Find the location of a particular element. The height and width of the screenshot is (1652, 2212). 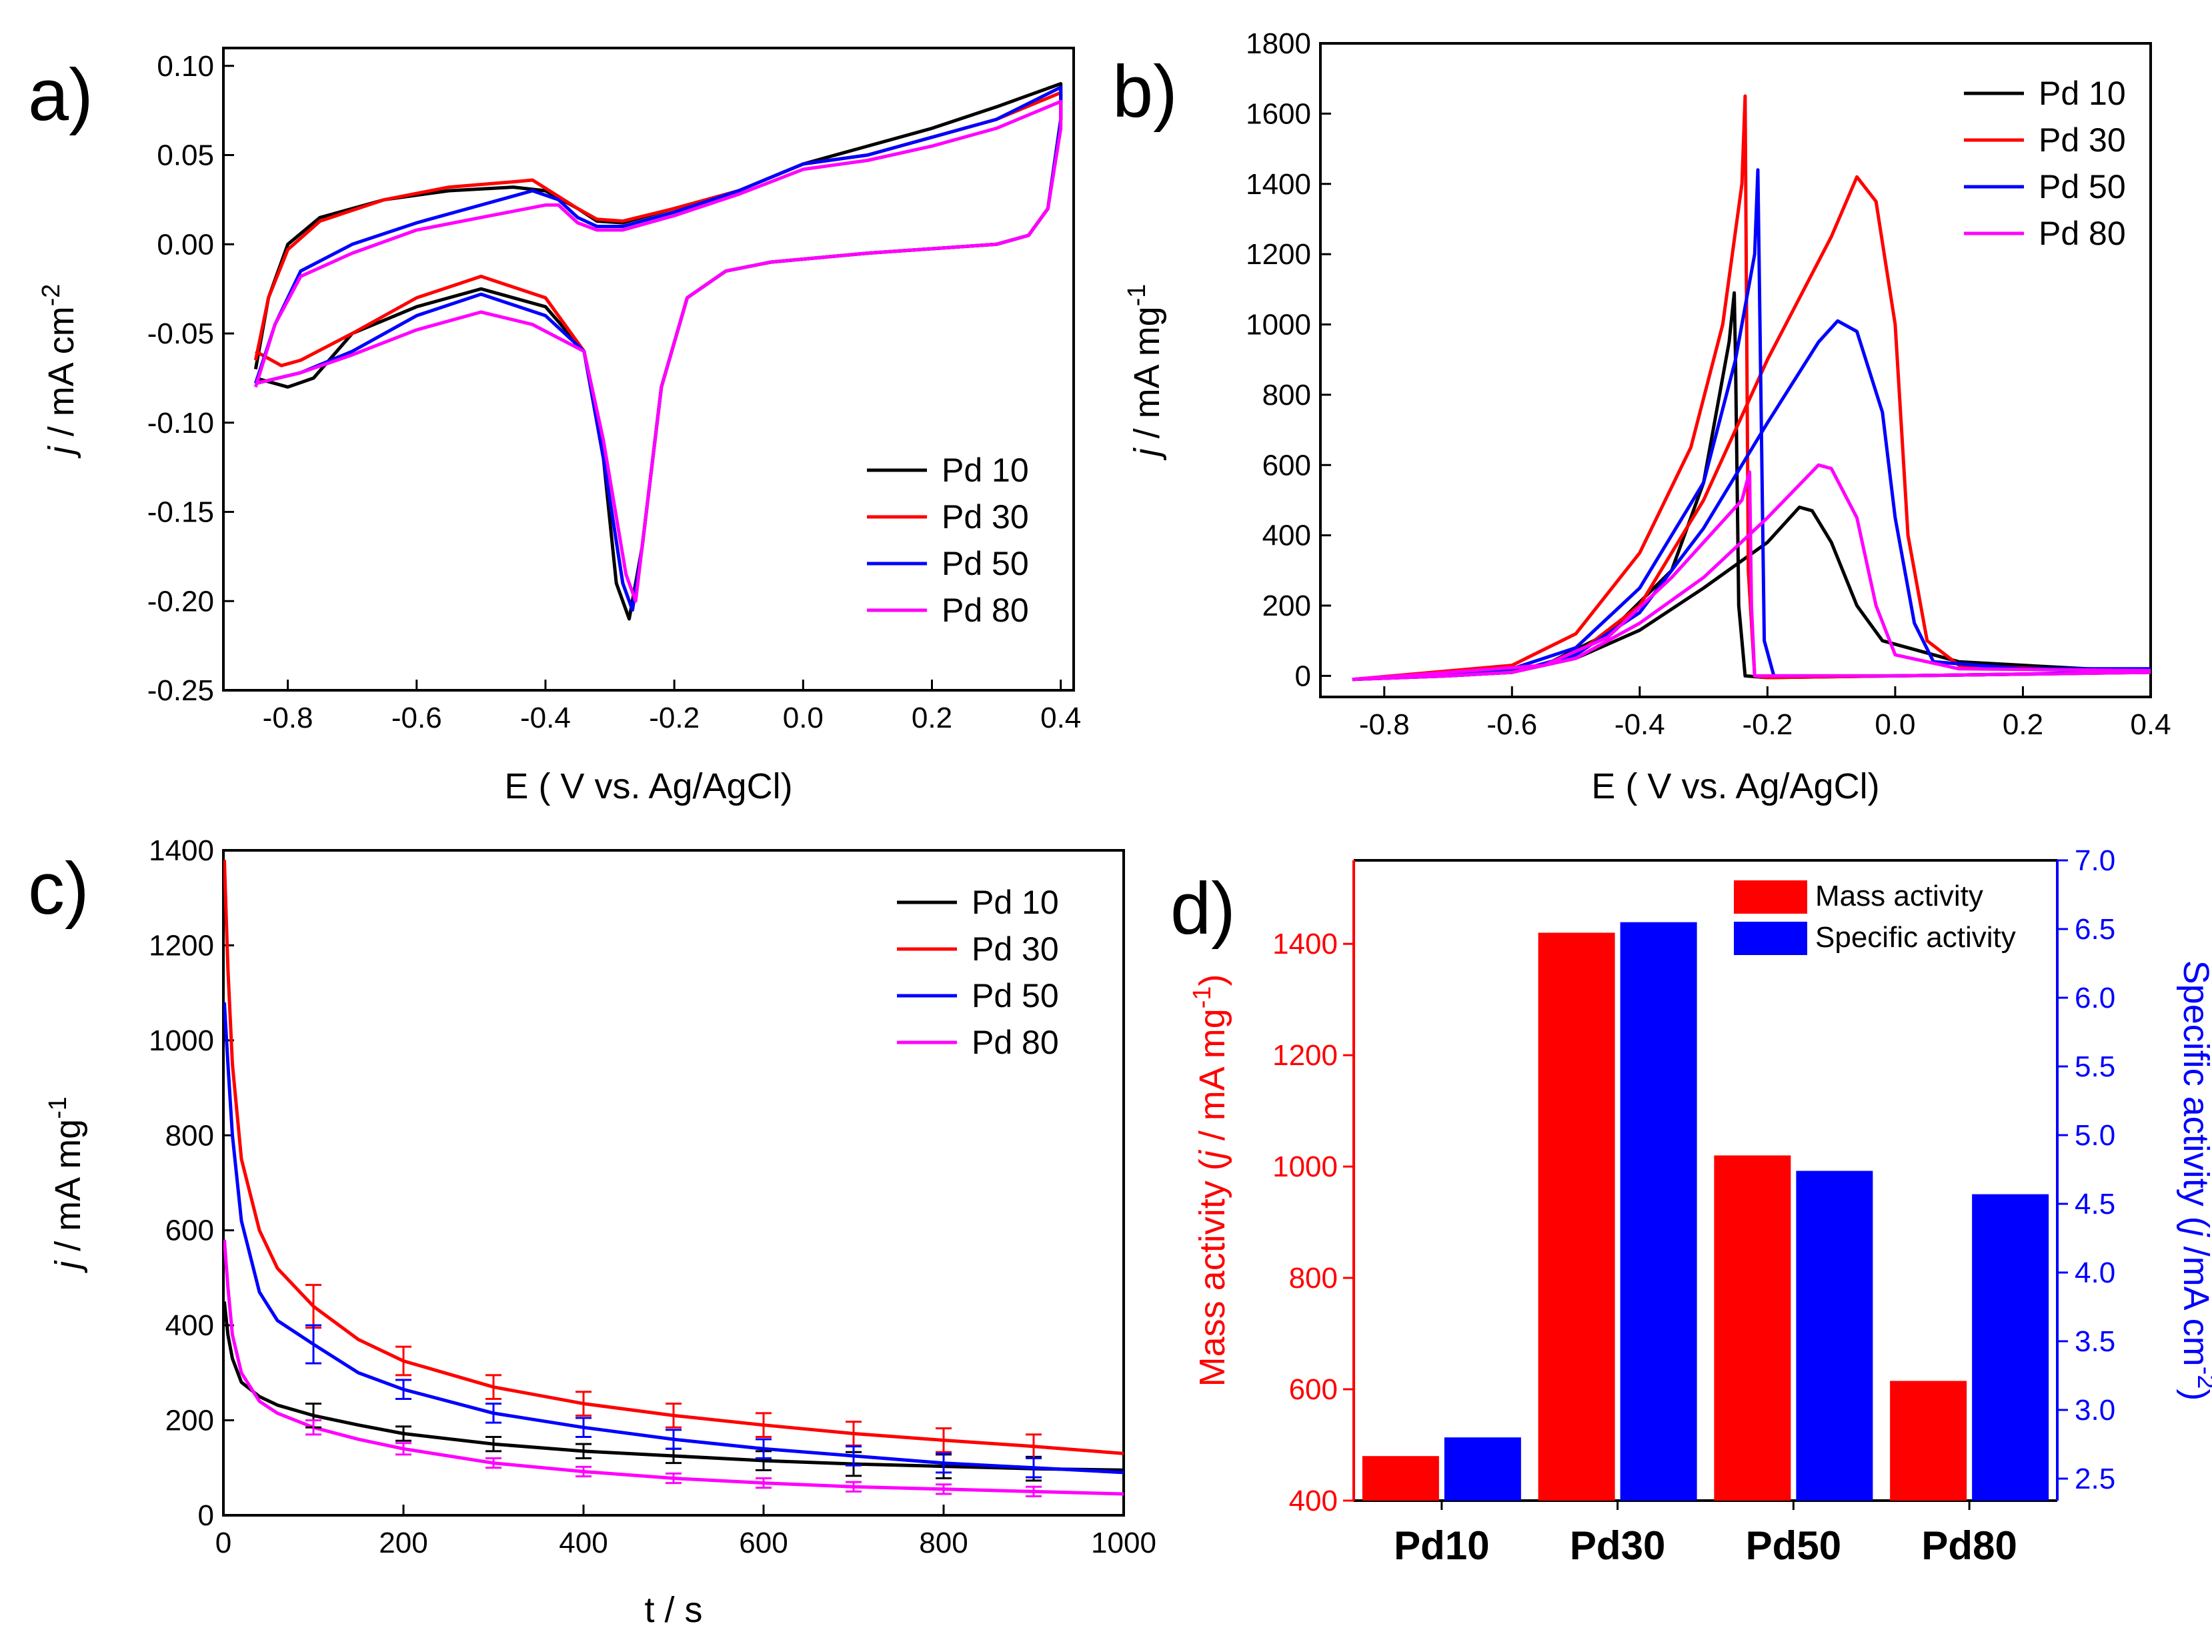

y-right-label-exponent: -2 is located at coordinates (2202, 1378).